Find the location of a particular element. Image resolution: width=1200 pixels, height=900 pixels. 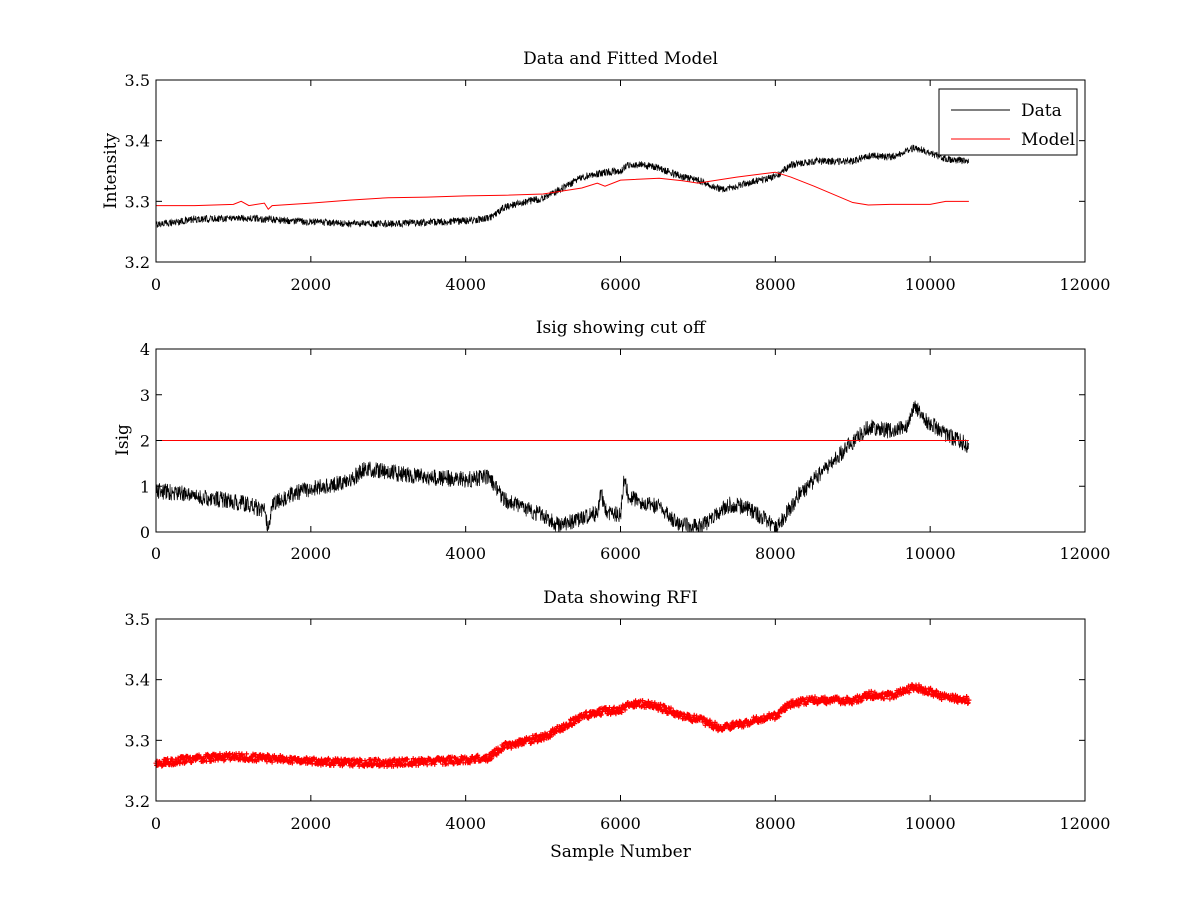

panel1-xtick-label: 10000 is located at coordinates (930, 284).